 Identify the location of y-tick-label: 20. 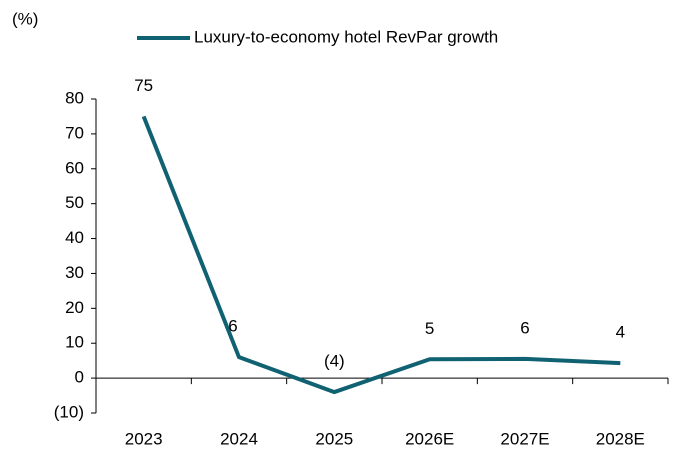
(74, 307).